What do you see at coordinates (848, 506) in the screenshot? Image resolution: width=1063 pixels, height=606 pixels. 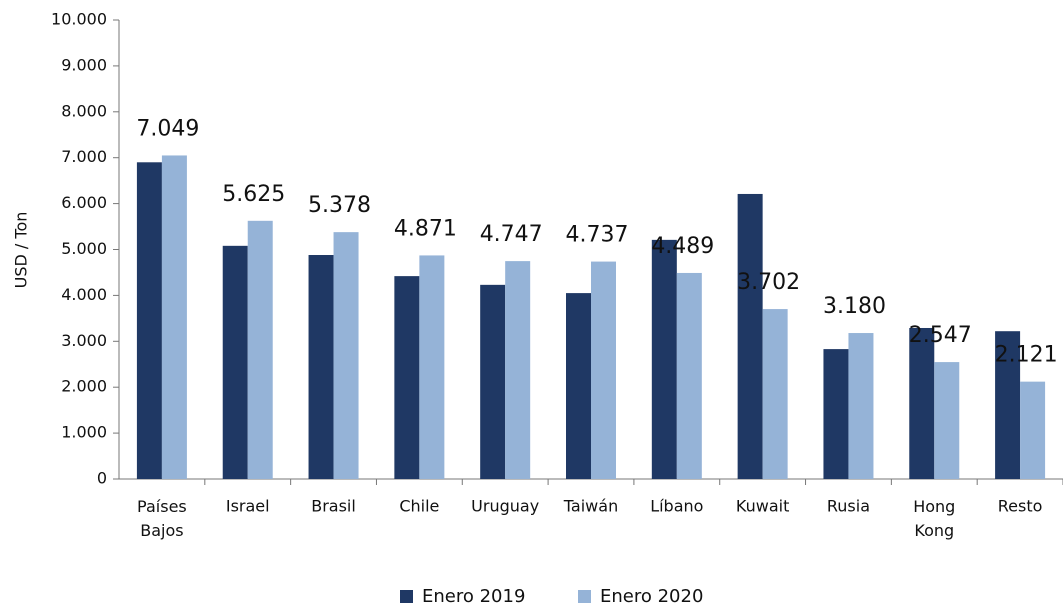 I see `x-tick-label: Rusia` at bounding box center [848, 506].